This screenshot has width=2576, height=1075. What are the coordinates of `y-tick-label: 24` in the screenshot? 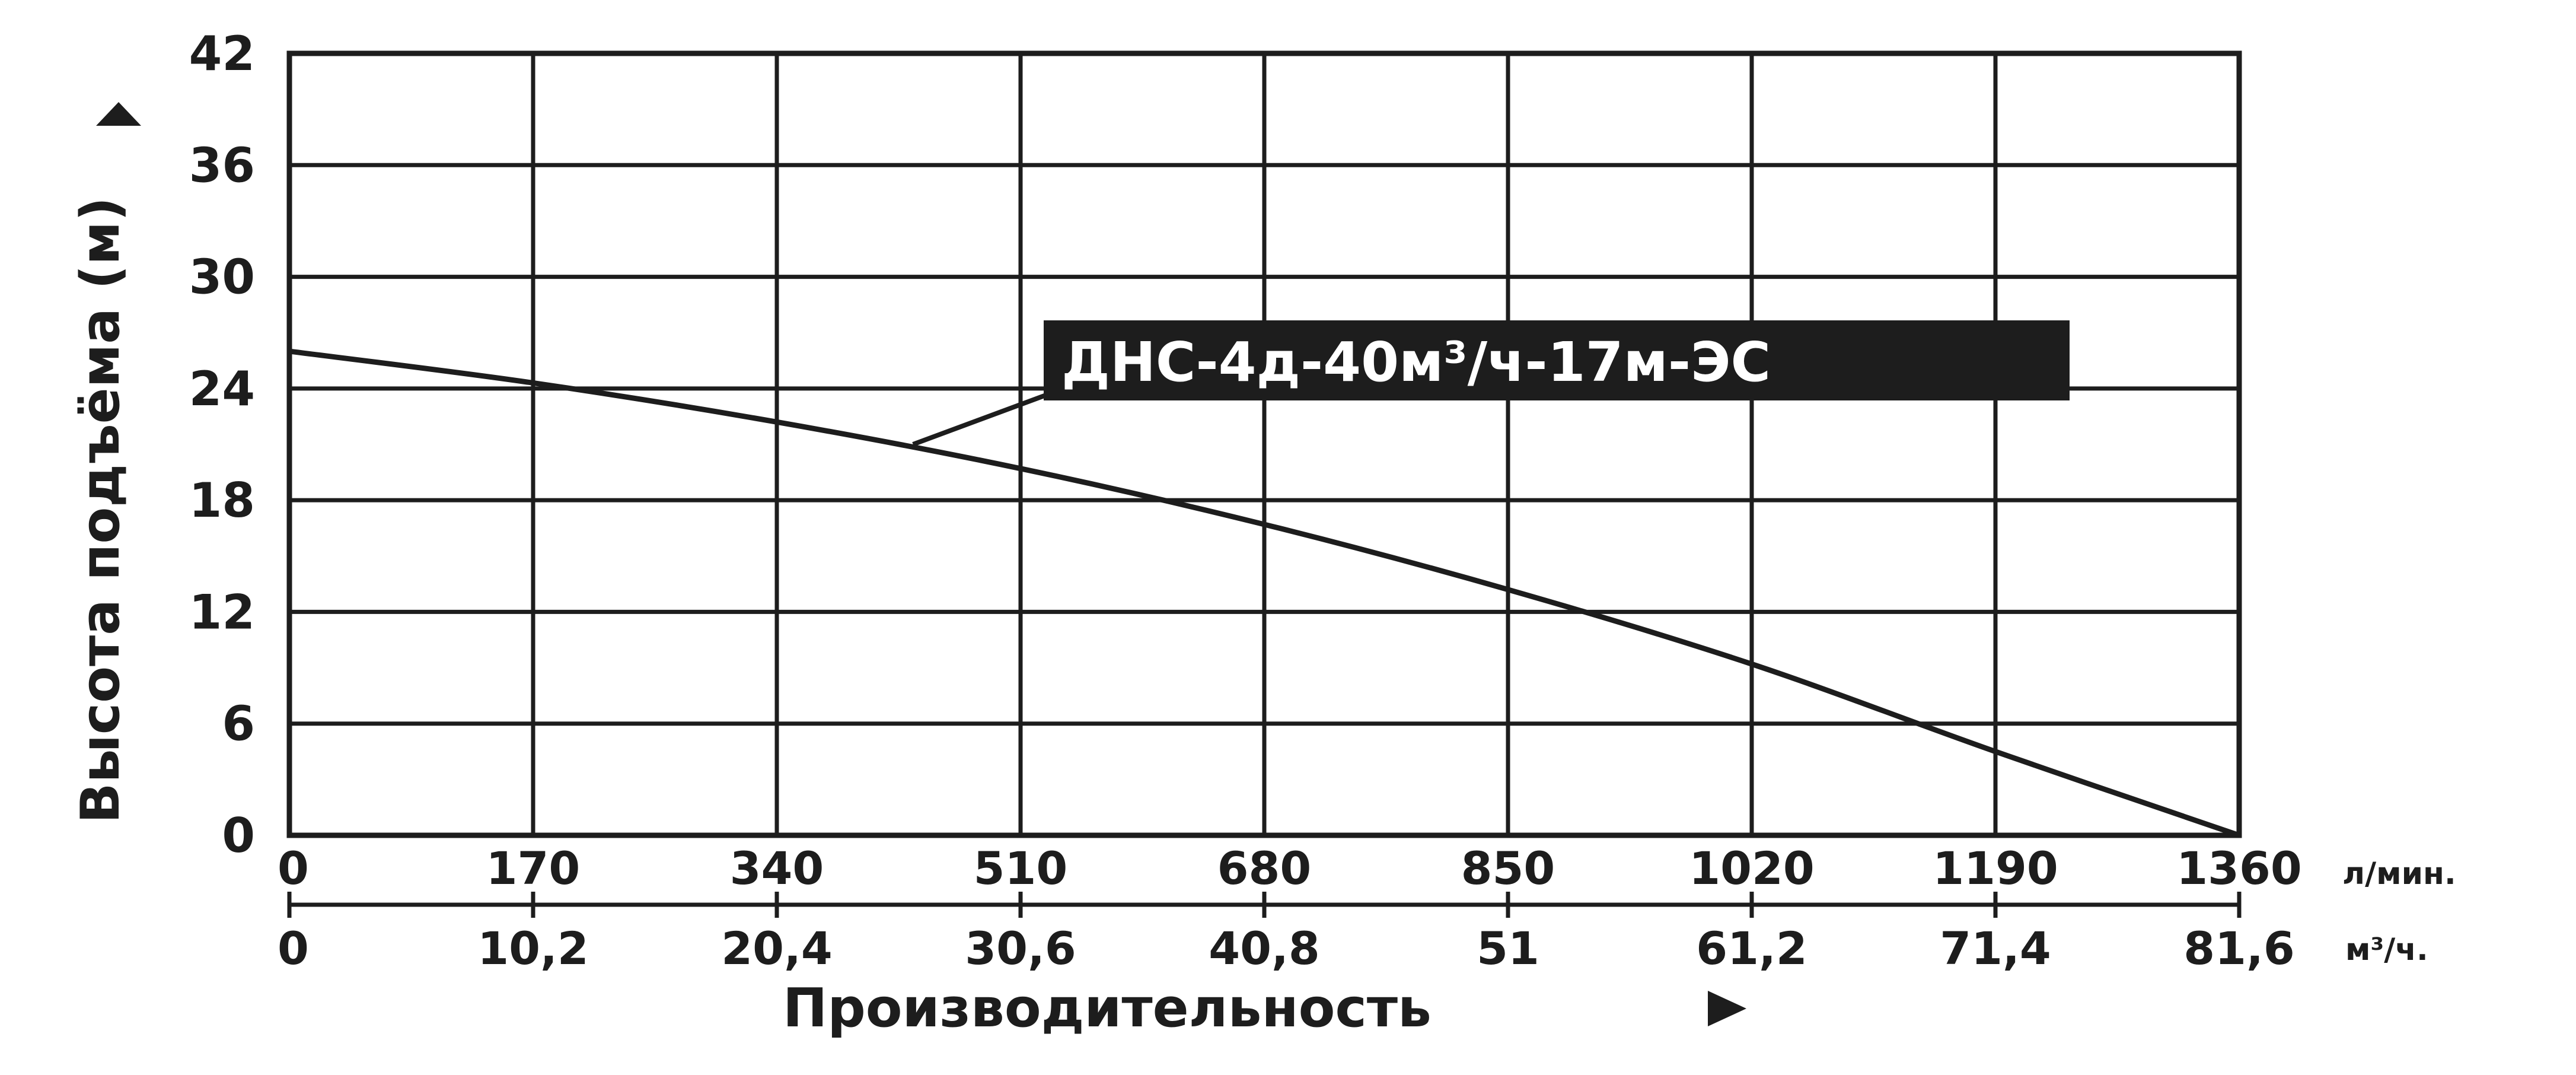 It's located at (222, 388).